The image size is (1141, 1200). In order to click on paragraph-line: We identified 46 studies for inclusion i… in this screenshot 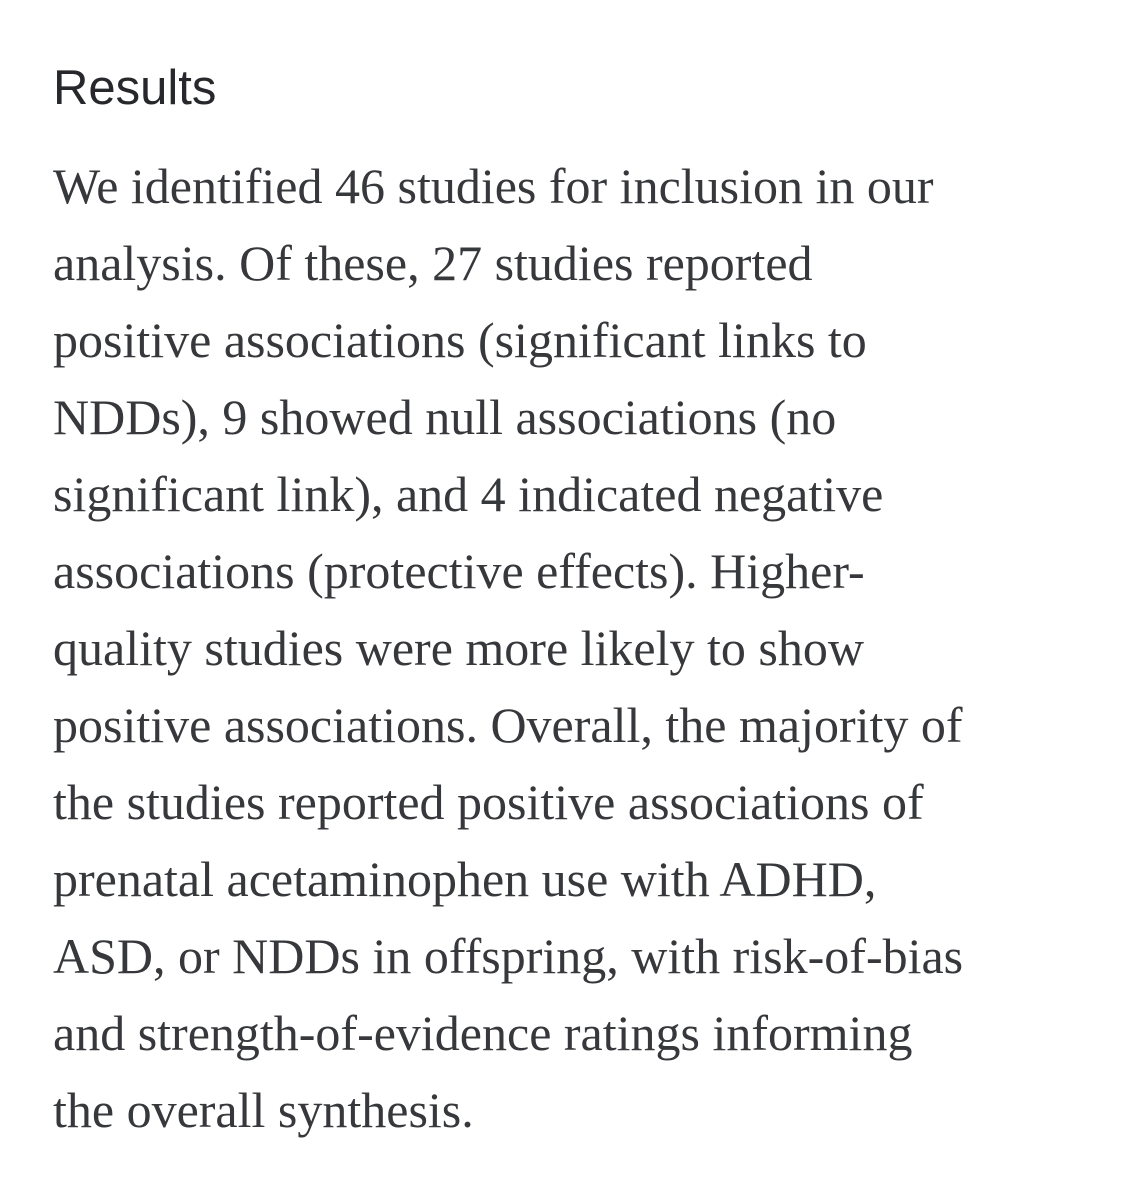, I will do `click(493, 186)`.